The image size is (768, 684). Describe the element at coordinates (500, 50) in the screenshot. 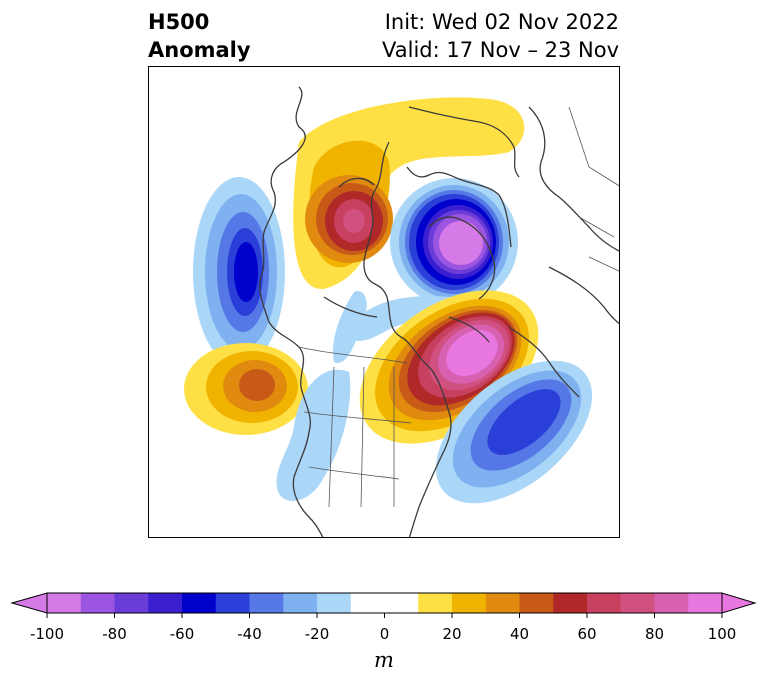

I see `valid-range: Valid: 17 Nov – 23 Nov` at that location.